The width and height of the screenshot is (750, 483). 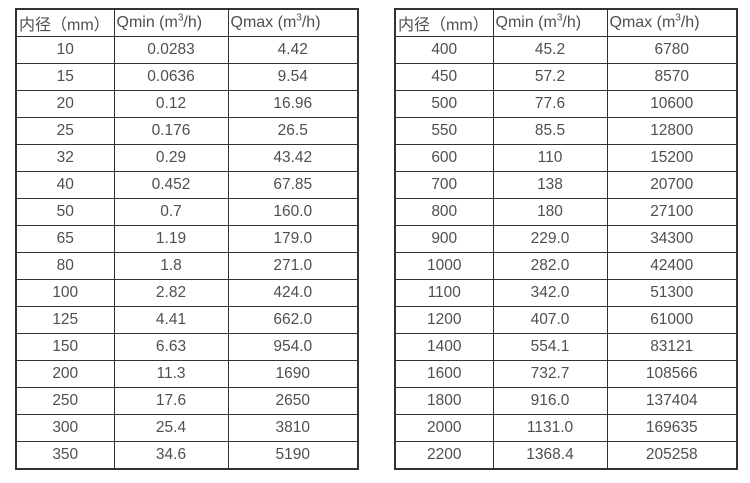 I want to click on diameter-cell: 20, so click(x=65, y=104).